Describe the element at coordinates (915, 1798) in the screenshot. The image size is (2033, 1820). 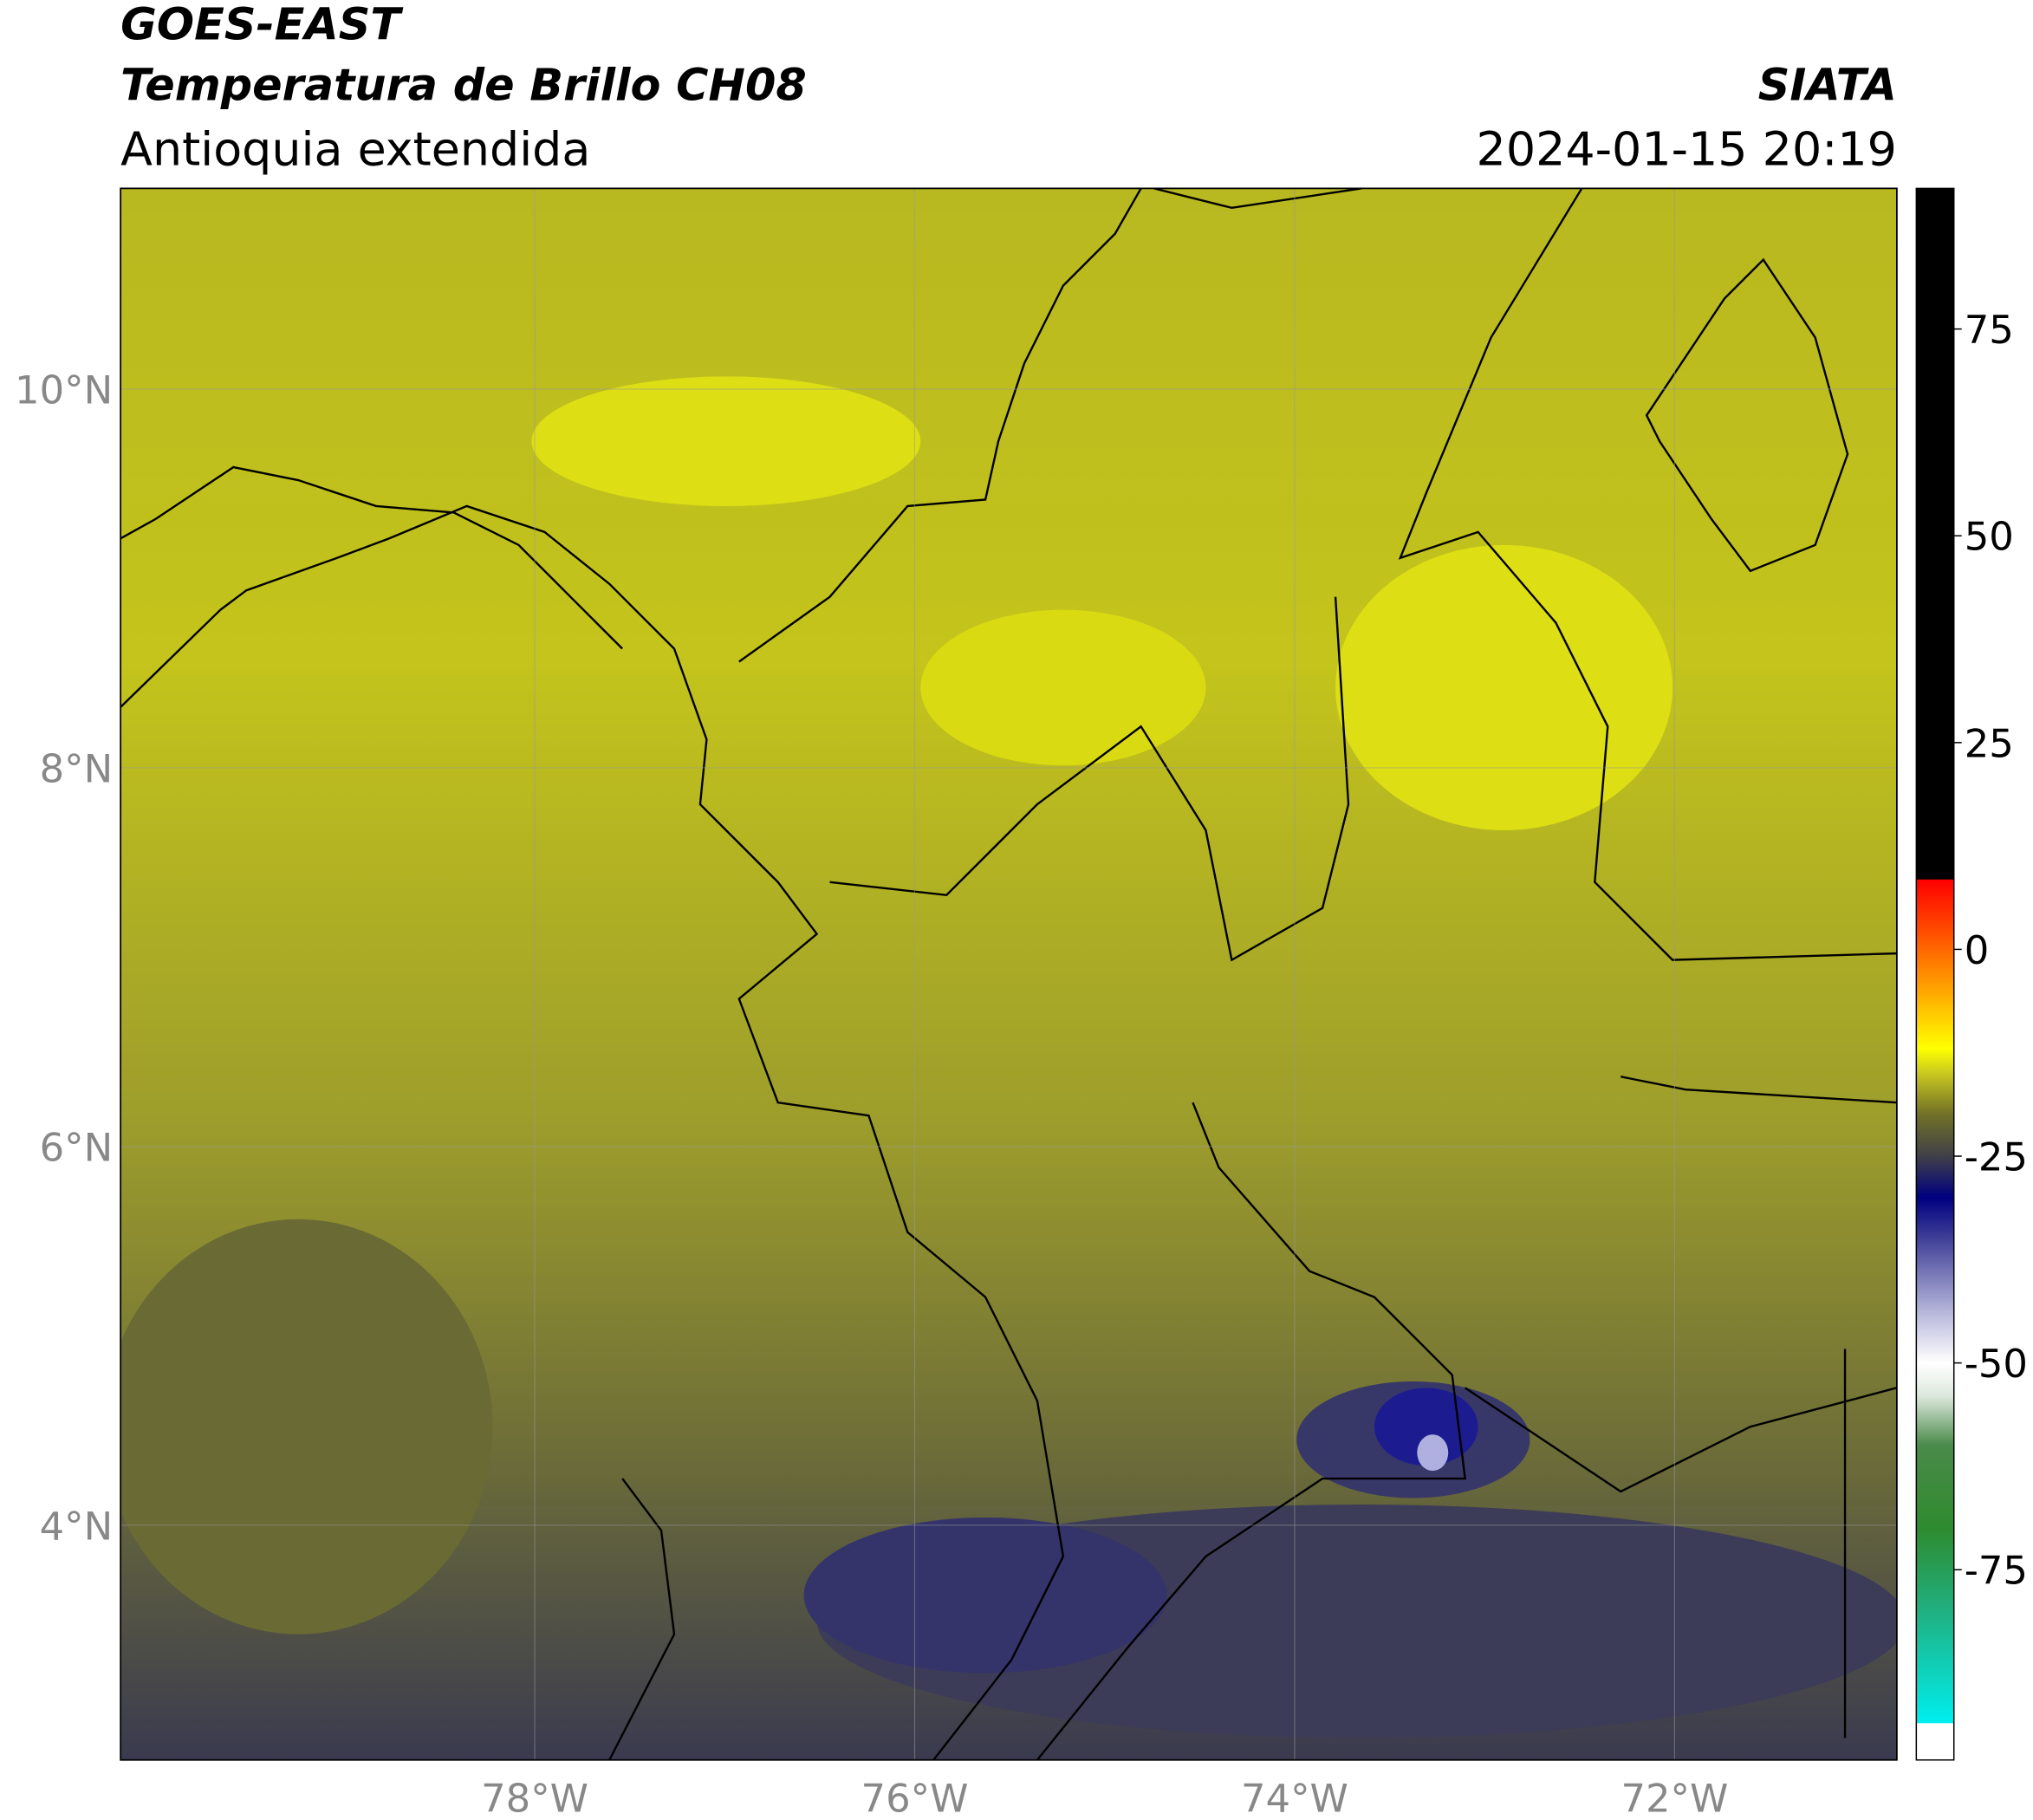
I see `x-tick-label: 76°W` at that location.